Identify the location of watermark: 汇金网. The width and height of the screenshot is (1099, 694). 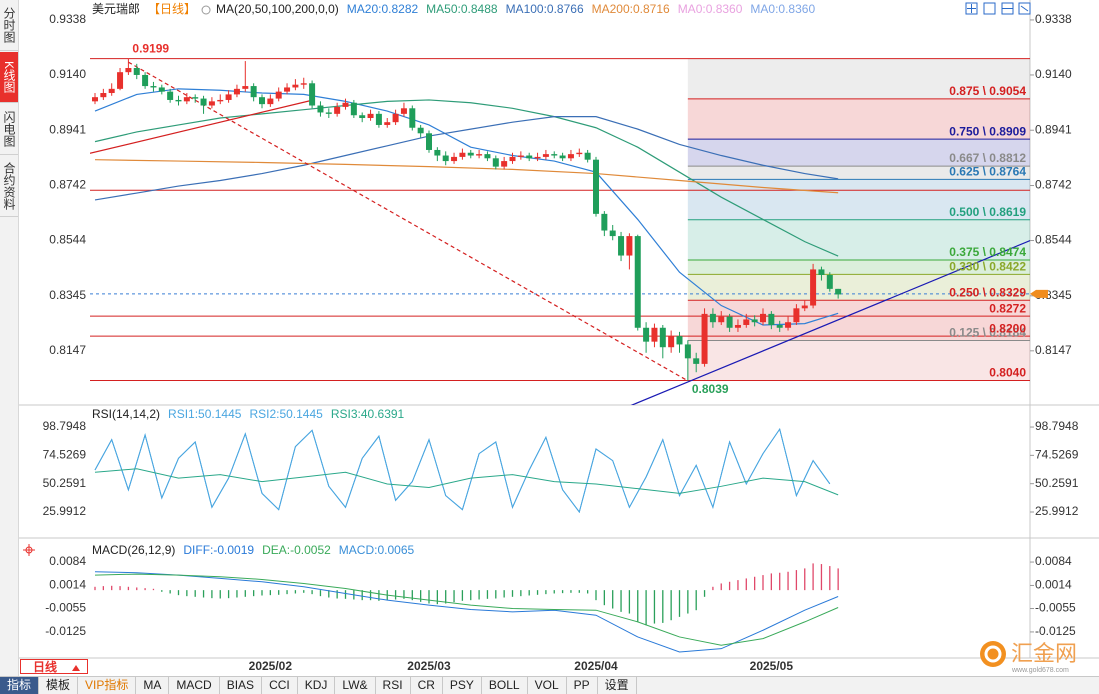
(1044, 653).